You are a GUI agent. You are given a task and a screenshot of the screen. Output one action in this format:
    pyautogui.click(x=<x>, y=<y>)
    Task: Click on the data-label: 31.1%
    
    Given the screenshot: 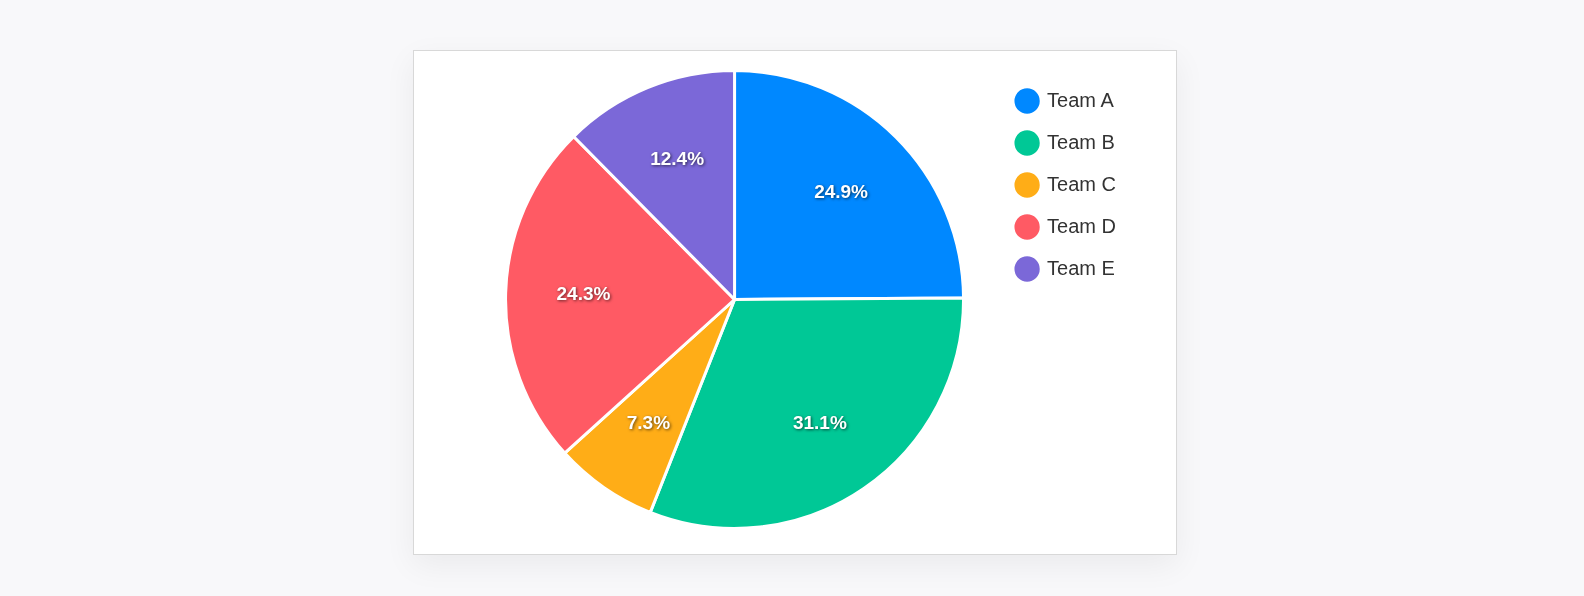 What is the action you would take?
    pyautogui.click(x=819, y=423)
    